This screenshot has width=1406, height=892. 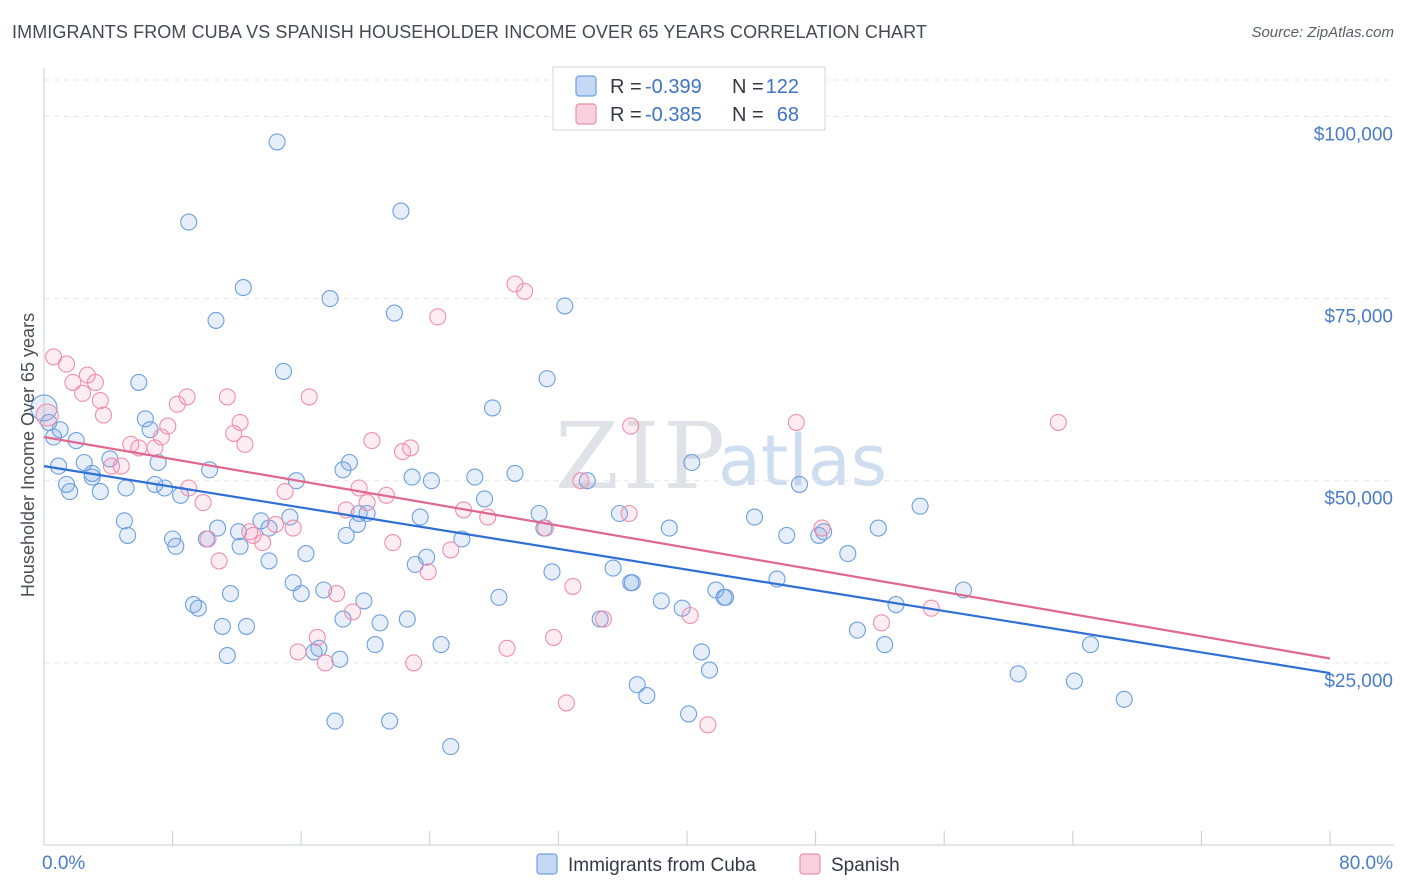 What do you see at coordinates (673, 87) in the screenshot?
I see `legend-r-value-cuba: -0.399` at bounding box center [673, 87].